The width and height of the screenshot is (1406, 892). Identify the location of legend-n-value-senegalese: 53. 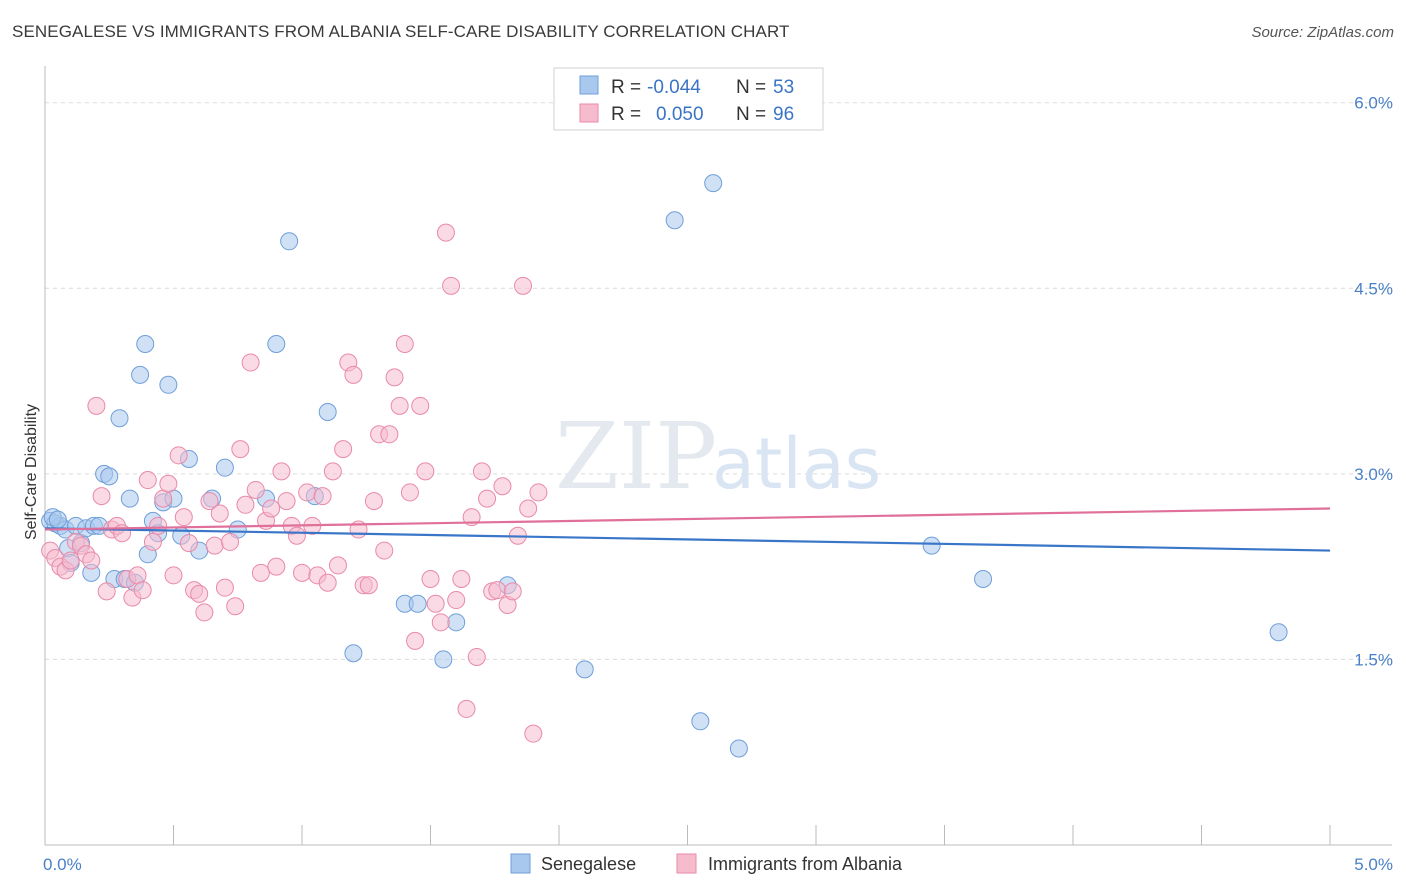
(783, 87).